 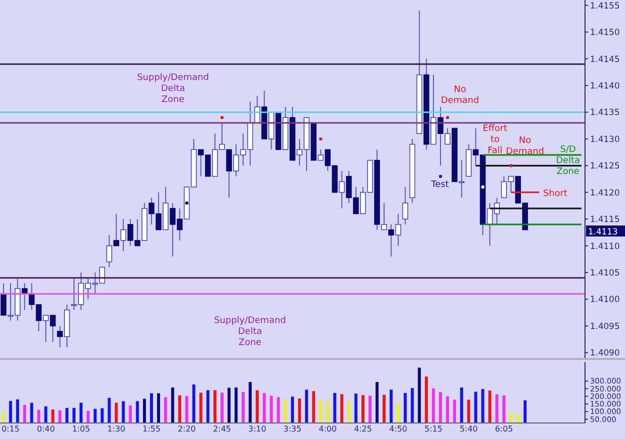 I want to click on x-tick-label: 1:55, so click(x=151, y=429).